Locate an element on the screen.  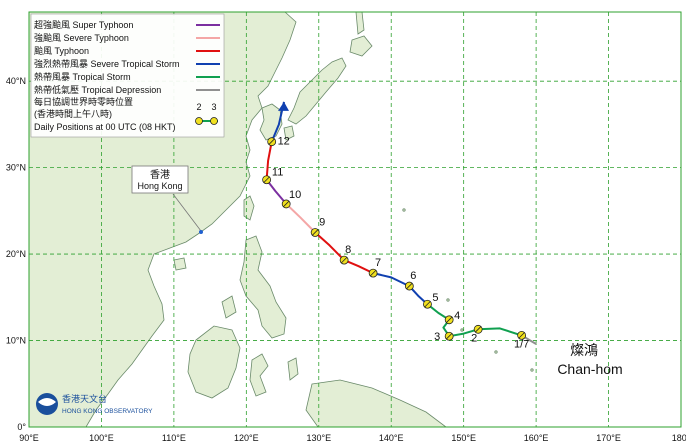
legend-item-label: 強颱風 Severe Typhoon is located at coordinates (81, 37).